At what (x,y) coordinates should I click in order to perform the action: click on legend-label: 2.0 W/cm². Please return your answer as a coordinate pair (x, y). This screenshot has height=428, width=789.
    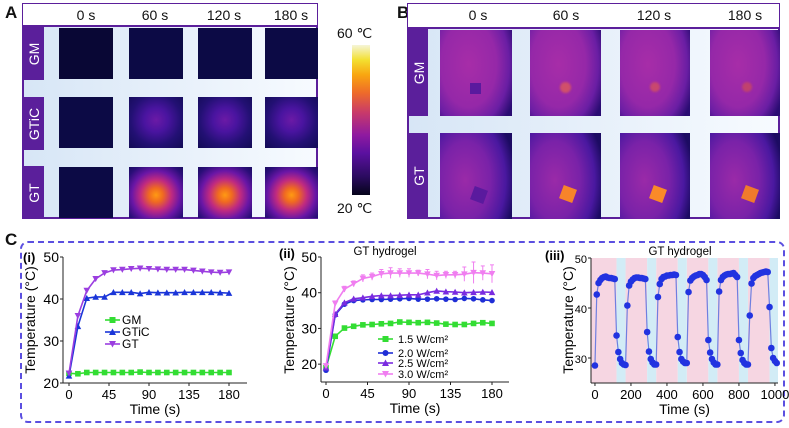
    Looking at the image, I should click on (423, 354).